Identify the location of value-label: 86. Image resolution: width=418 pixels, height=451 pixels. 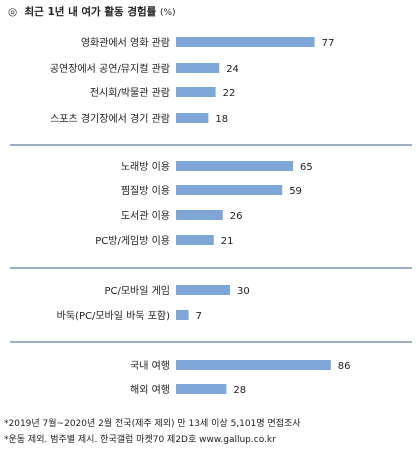
(344, 366).